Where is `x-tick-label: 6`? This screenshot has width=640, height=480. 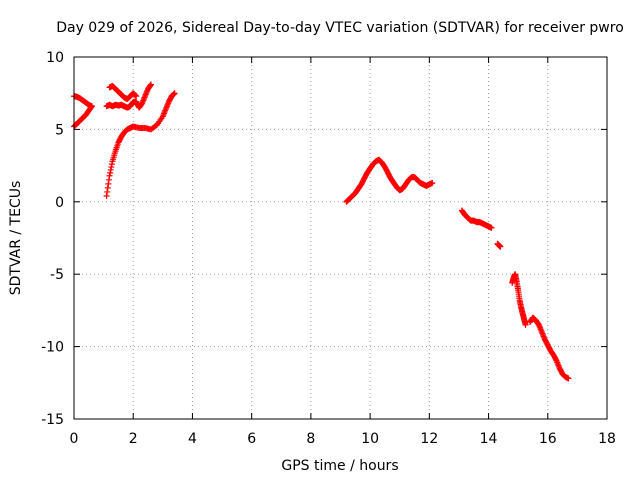 x-tick-label: 6 is located at coordinates (251, 439).